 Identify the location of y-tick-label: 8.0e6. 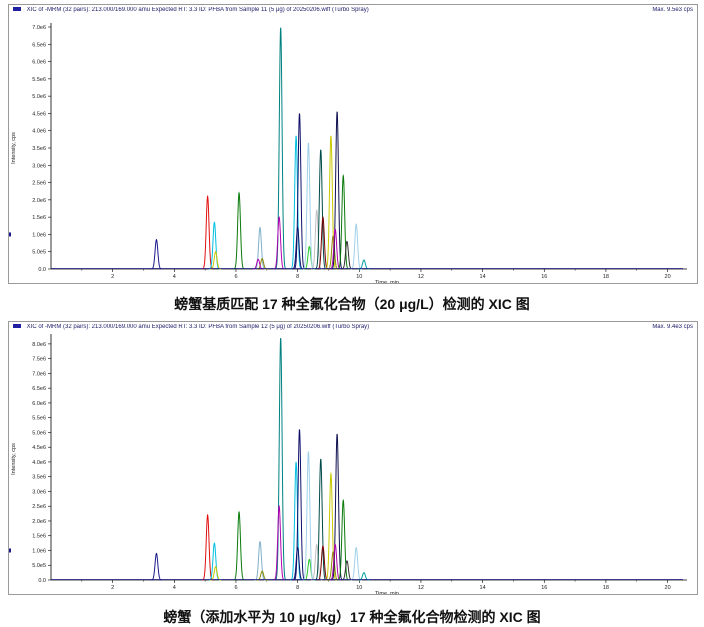
(39, 345).